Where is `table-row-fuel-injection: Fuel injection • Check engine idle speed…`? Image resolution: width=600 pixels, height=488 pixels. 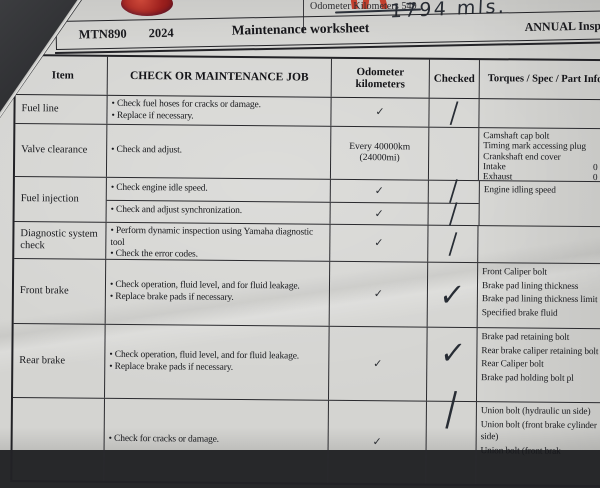
table-row-fuel-injection: Fuel injection • Check engine idle speed… is located at coordinates (307, 202).